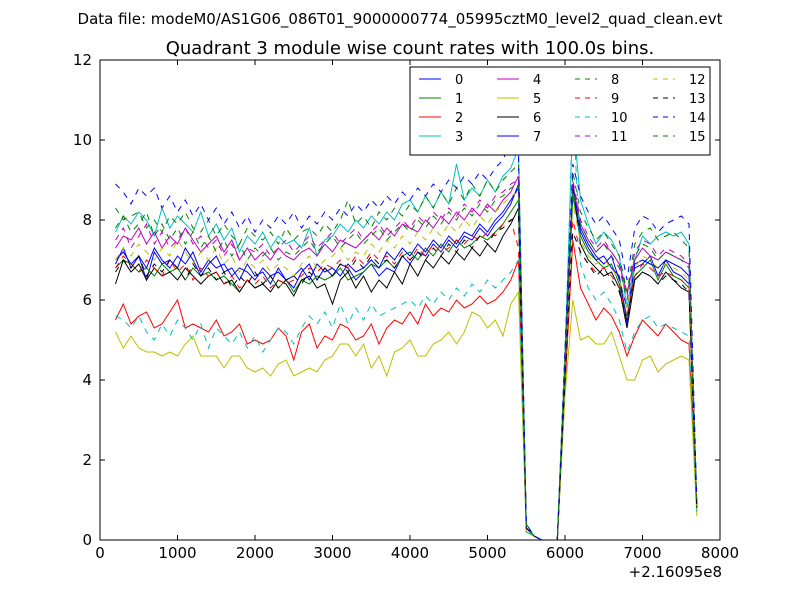  Describe the element at coordinates (615, 99) in the screenshot. I see `legend-label-9: 9` at that location.